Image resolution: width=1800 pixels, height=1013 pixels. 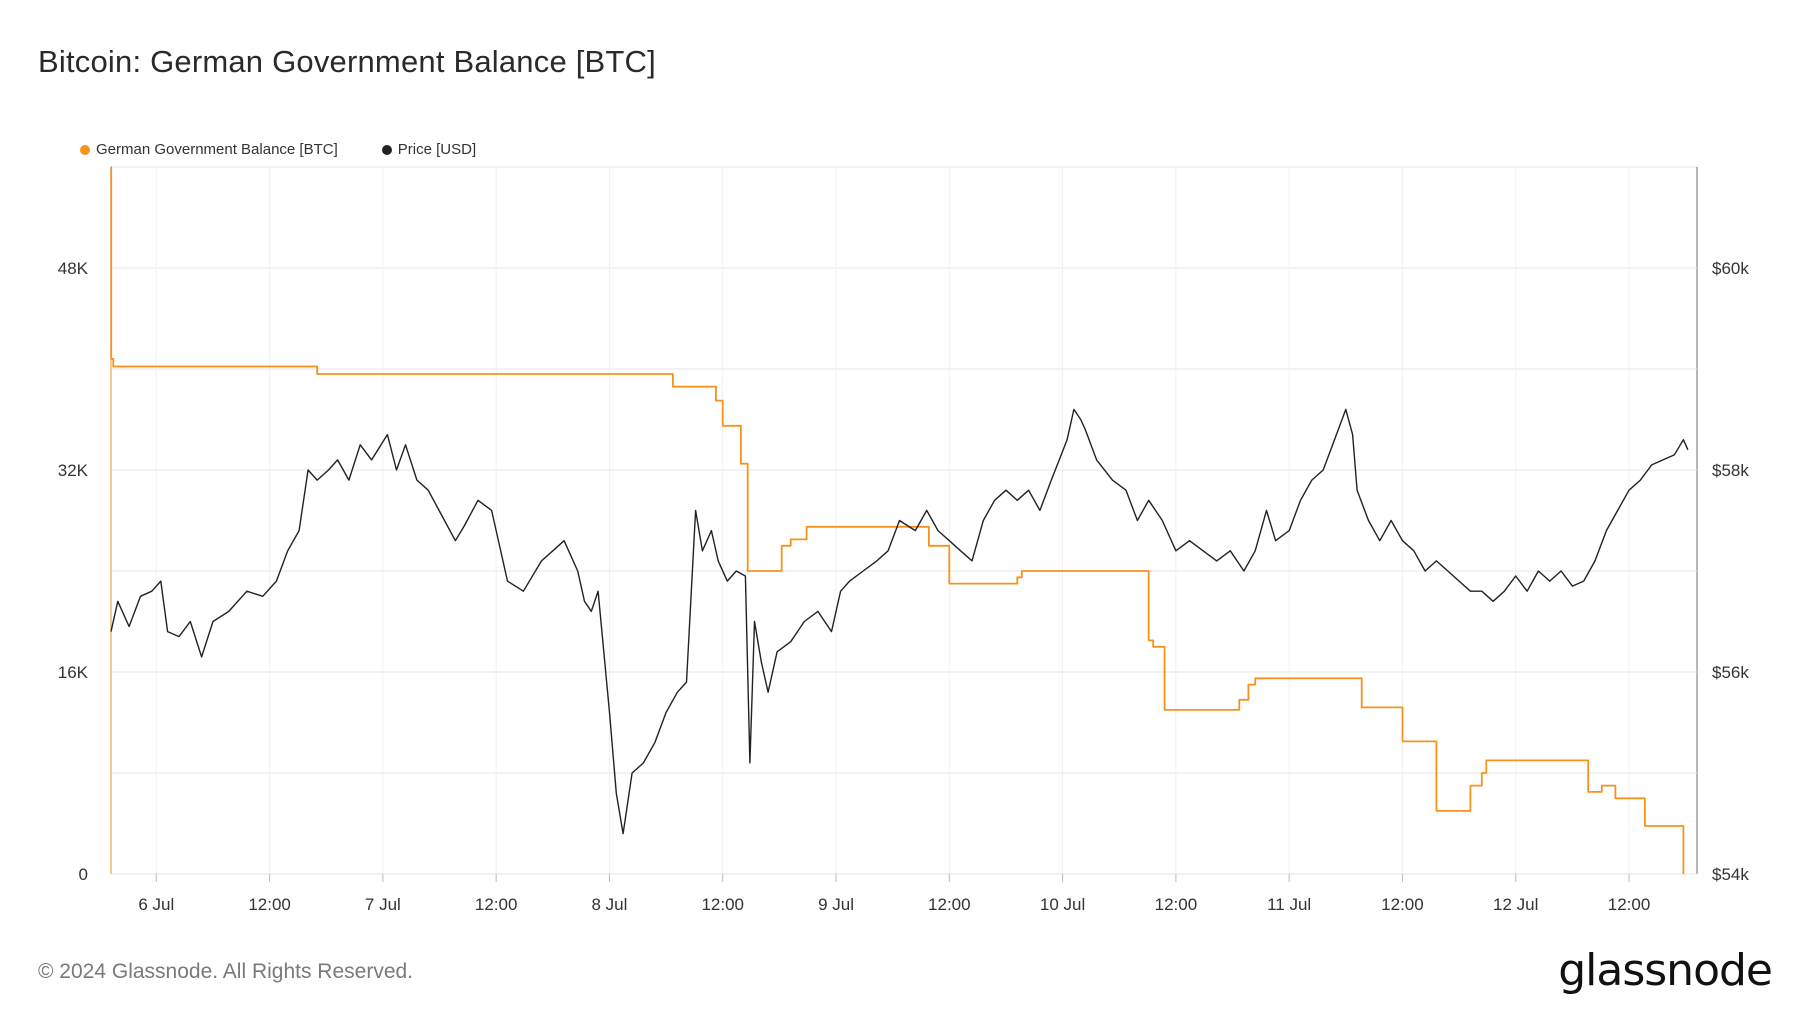 What do you see at coordinates (226, 971) in the screenshot?
I see `copyright-footer: © 2024 Glassnode. All Rights Reserved.` at bounding box center [226, 971].